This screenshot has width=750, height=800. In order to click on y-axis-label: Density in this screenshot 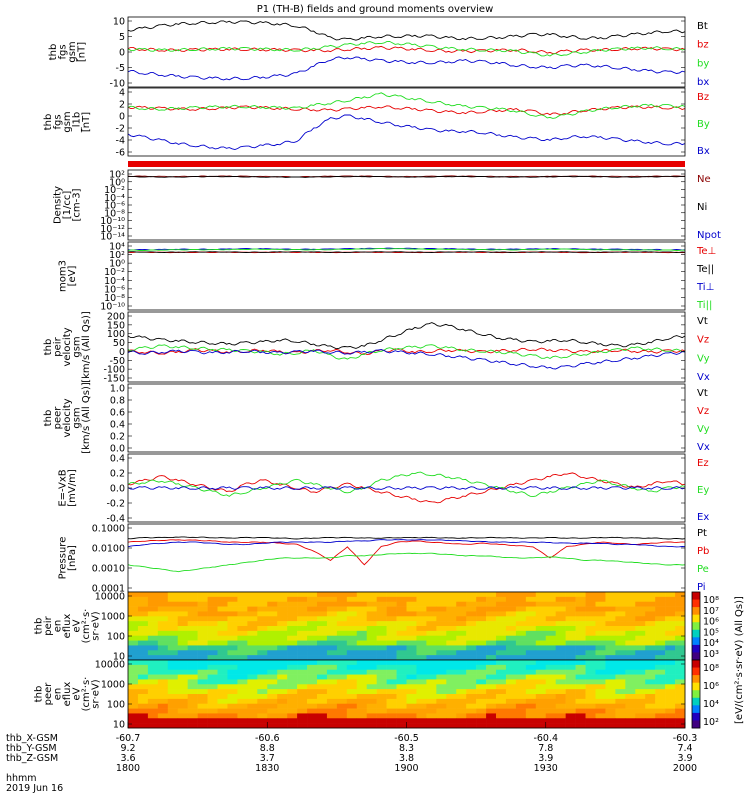, I will do `click(58, 205)`.